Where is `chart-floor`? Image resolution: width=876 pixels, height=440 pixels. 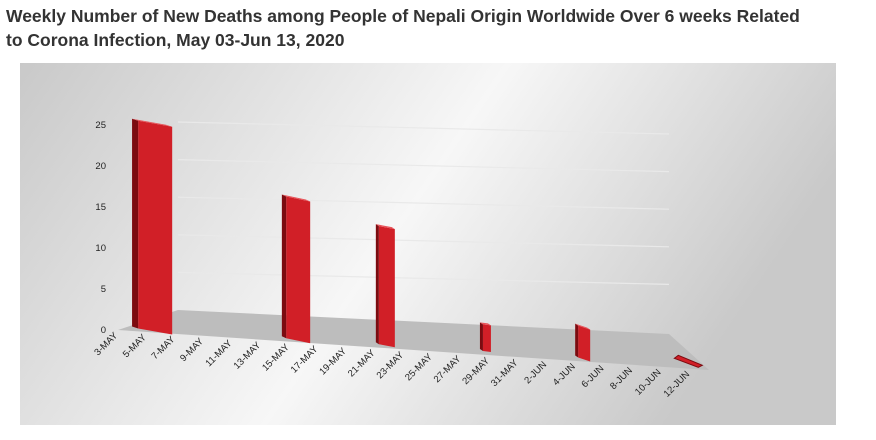 chart-floor is located at coordinates (413, 340).